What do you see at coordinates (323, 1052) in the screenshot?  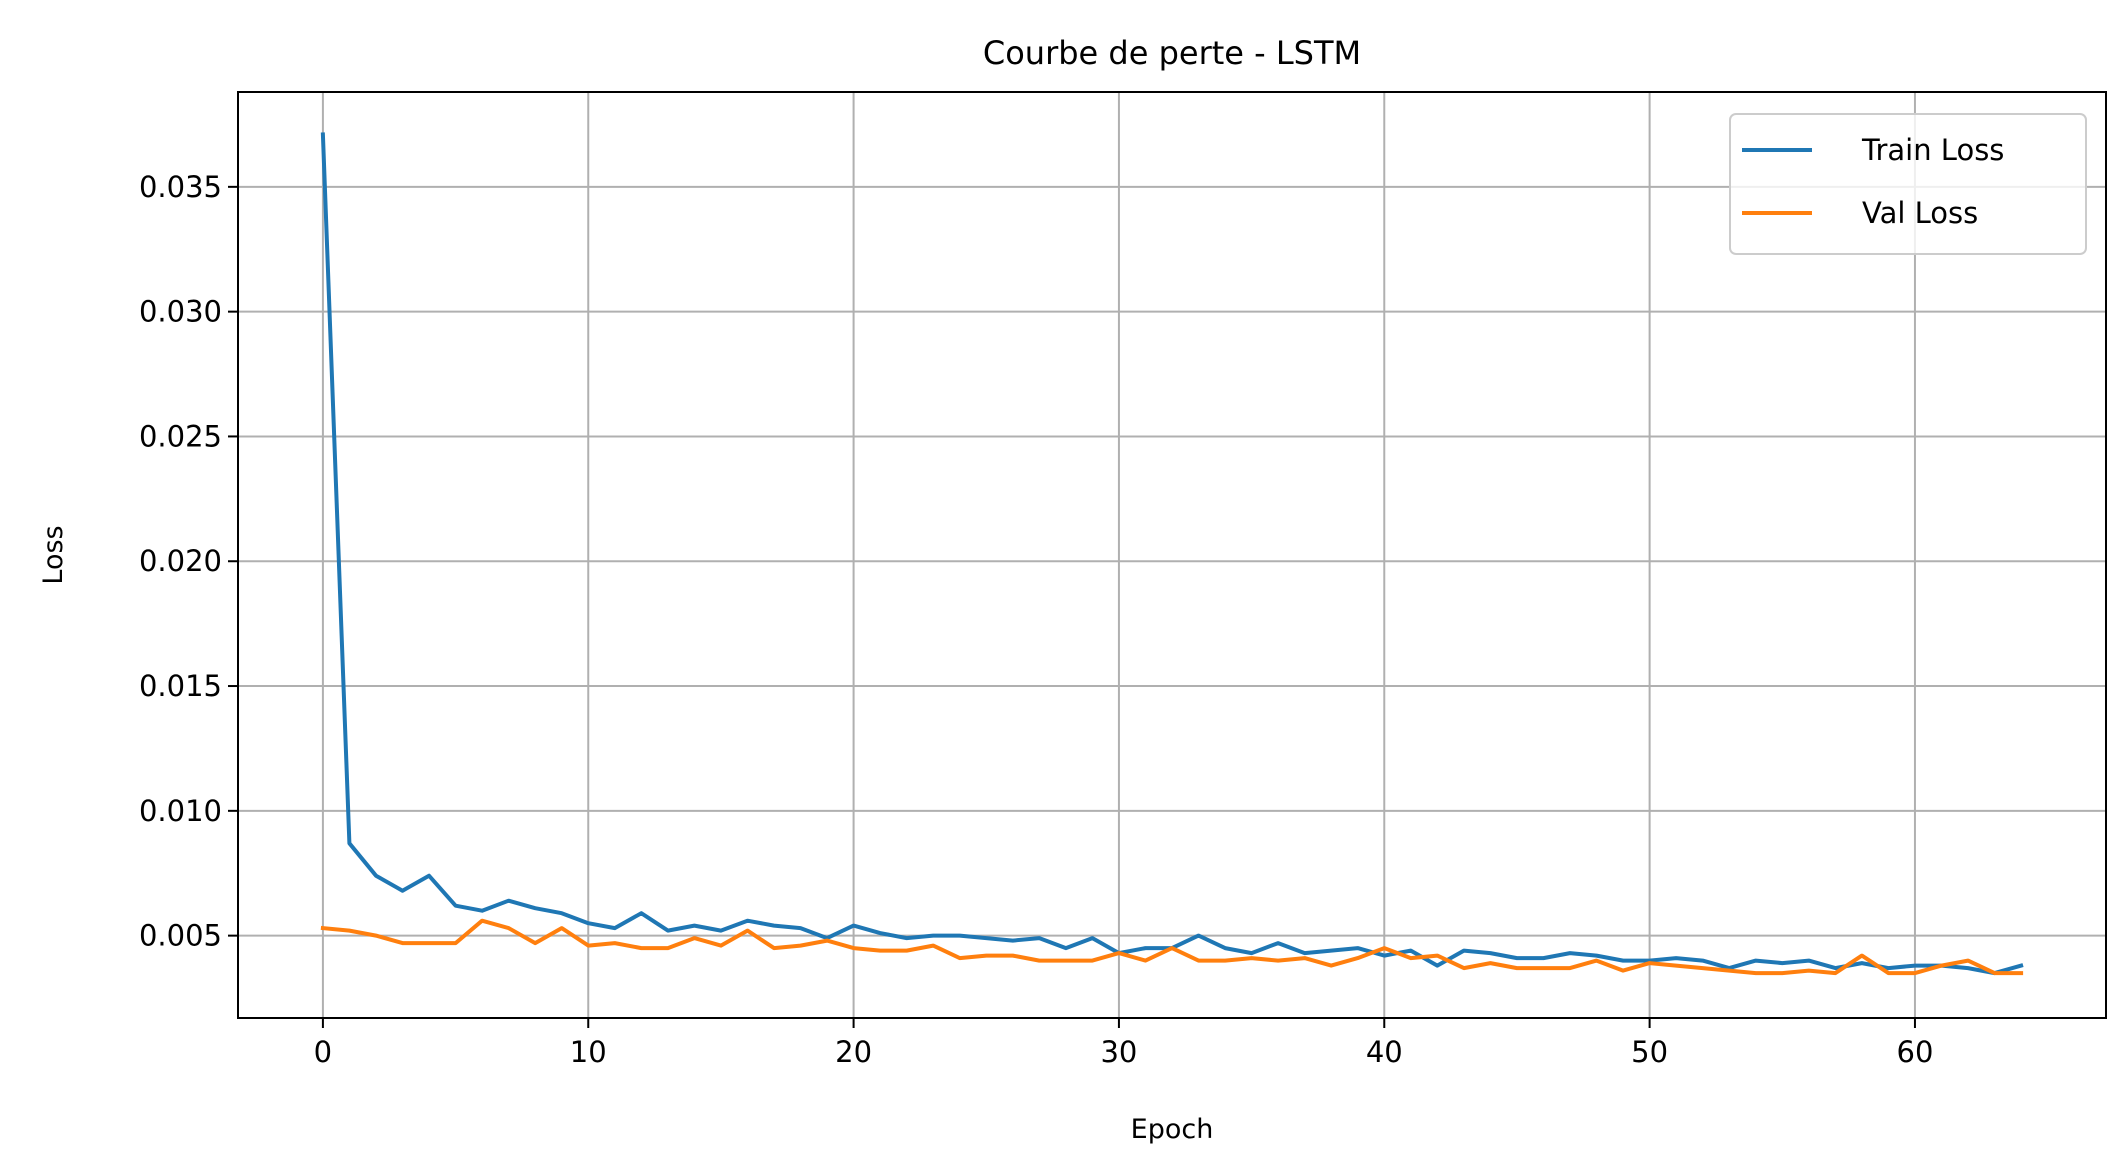 I see `x-tick-label: 0` at bounding box center [323, 1052].